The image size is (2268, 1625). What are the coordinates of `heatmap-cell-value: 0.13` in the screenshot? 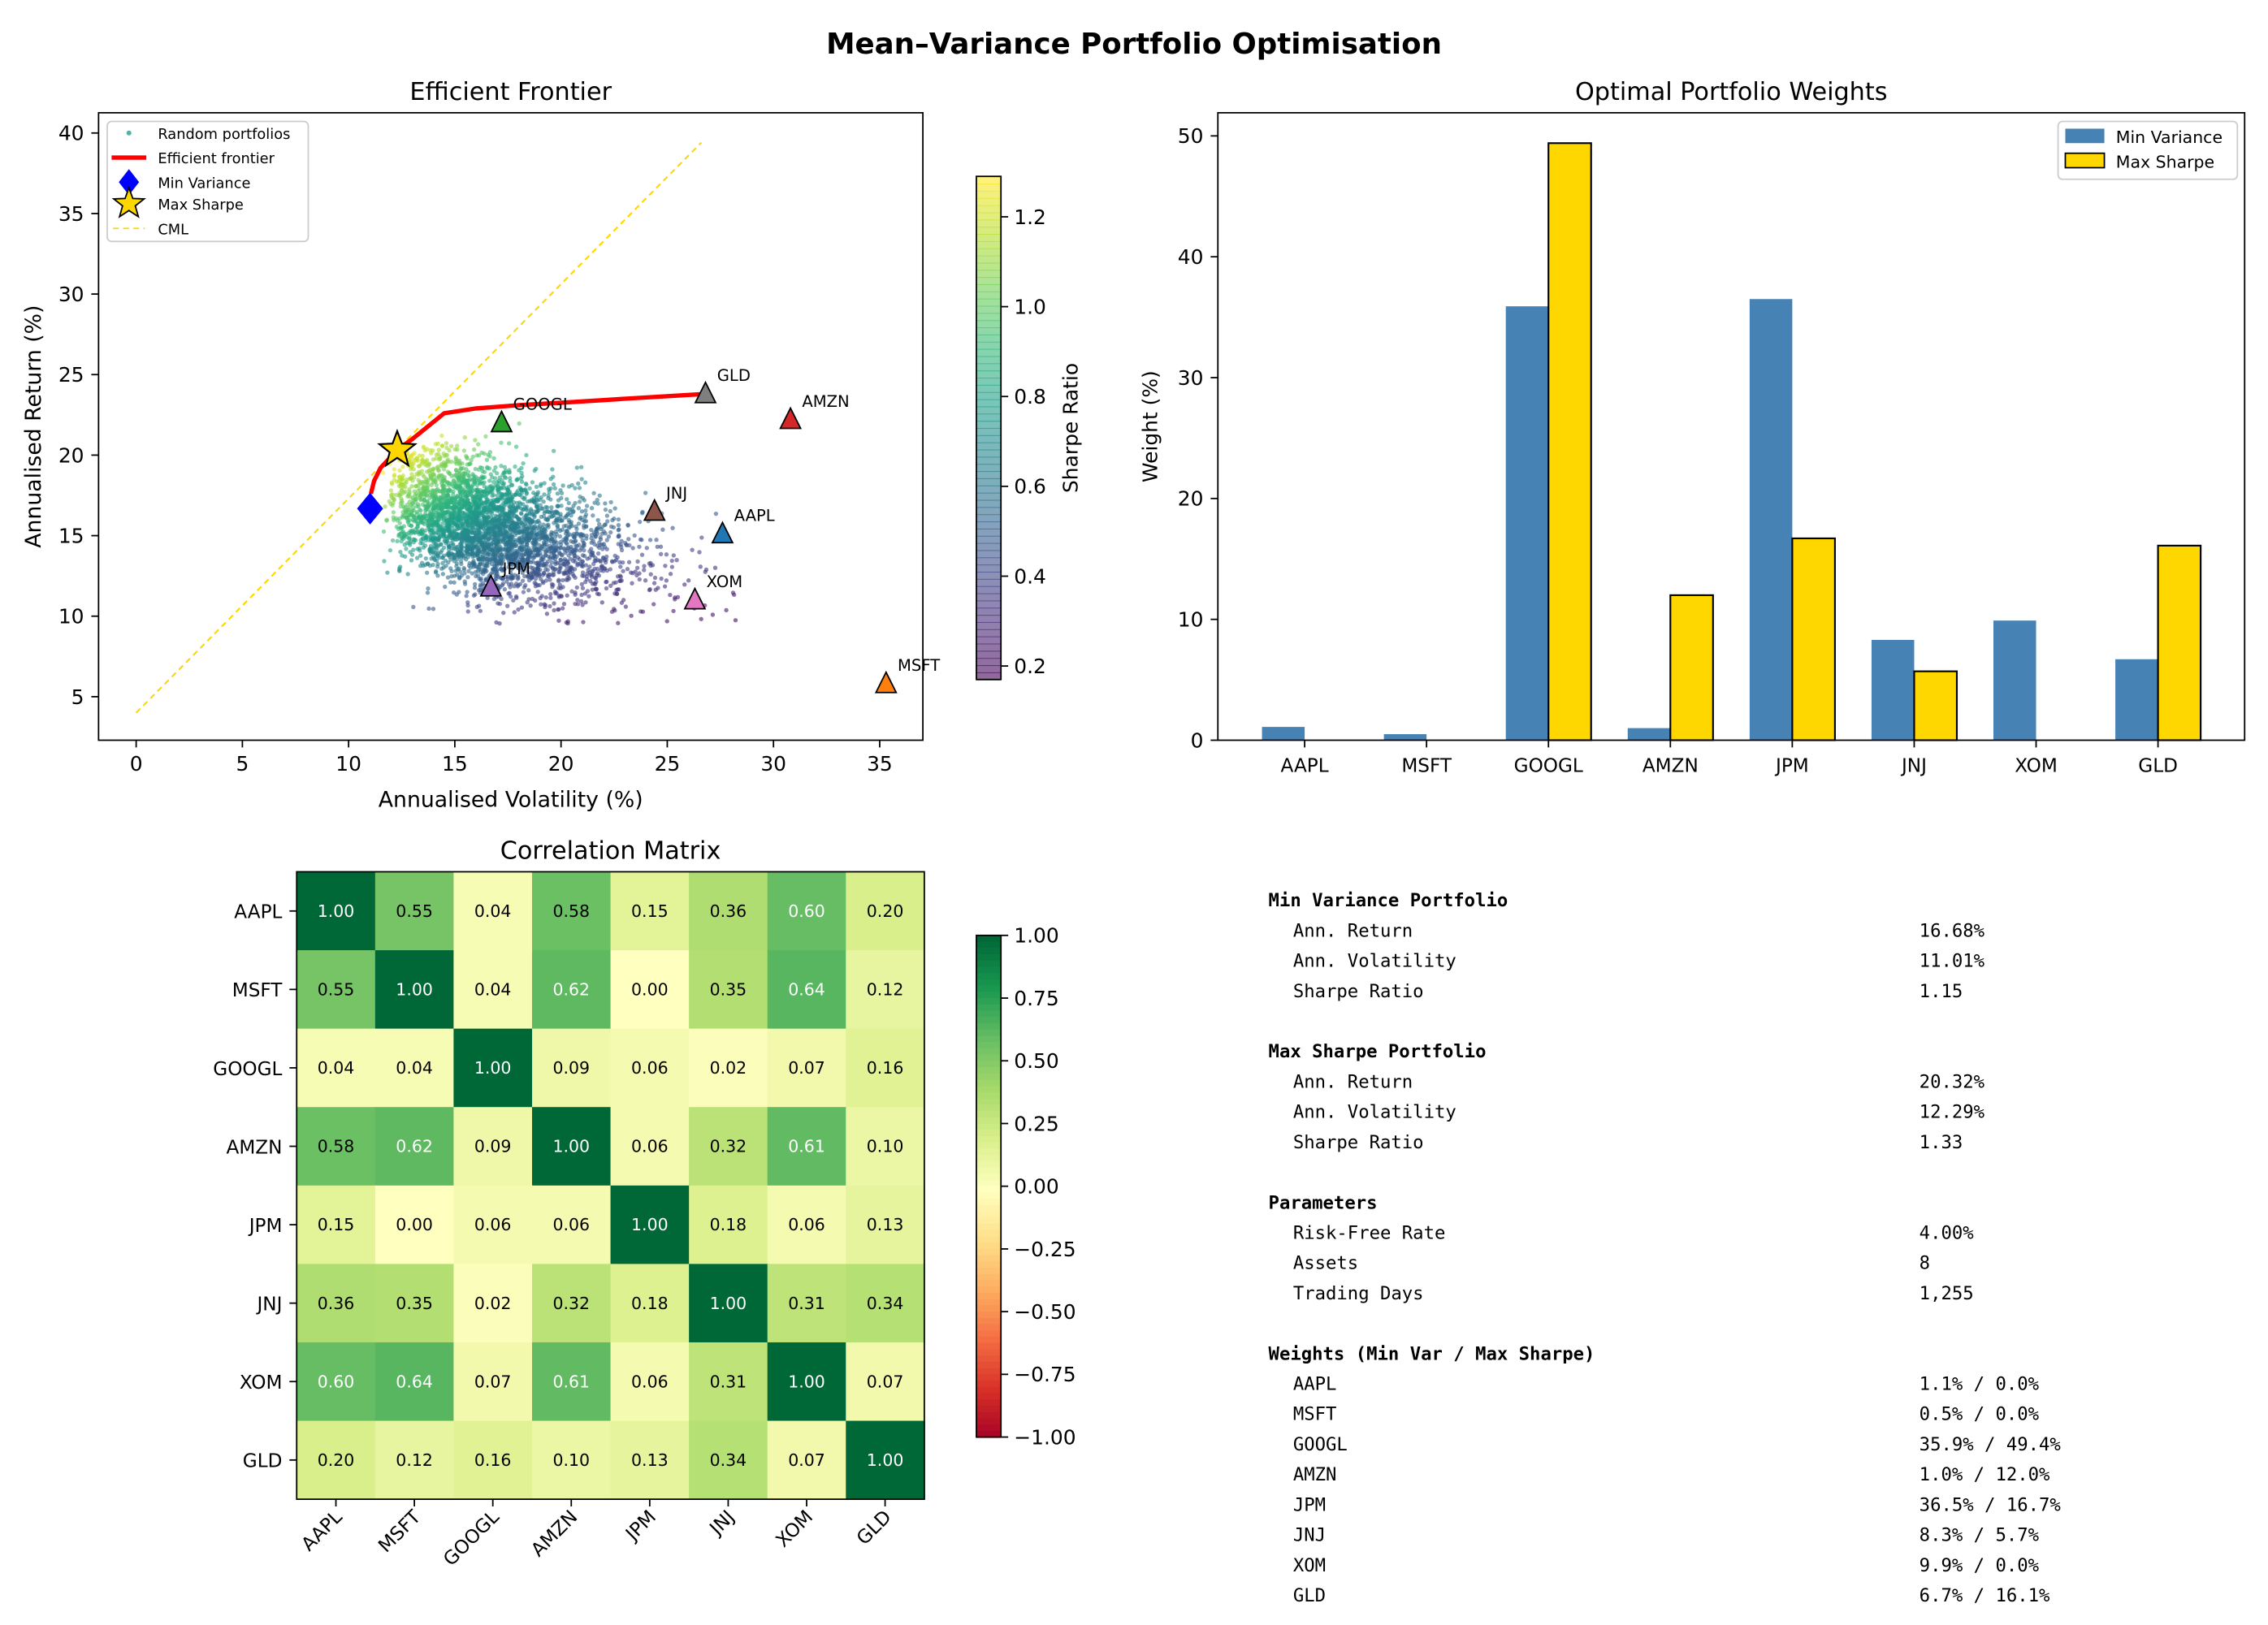 It's located at (885, 1224).